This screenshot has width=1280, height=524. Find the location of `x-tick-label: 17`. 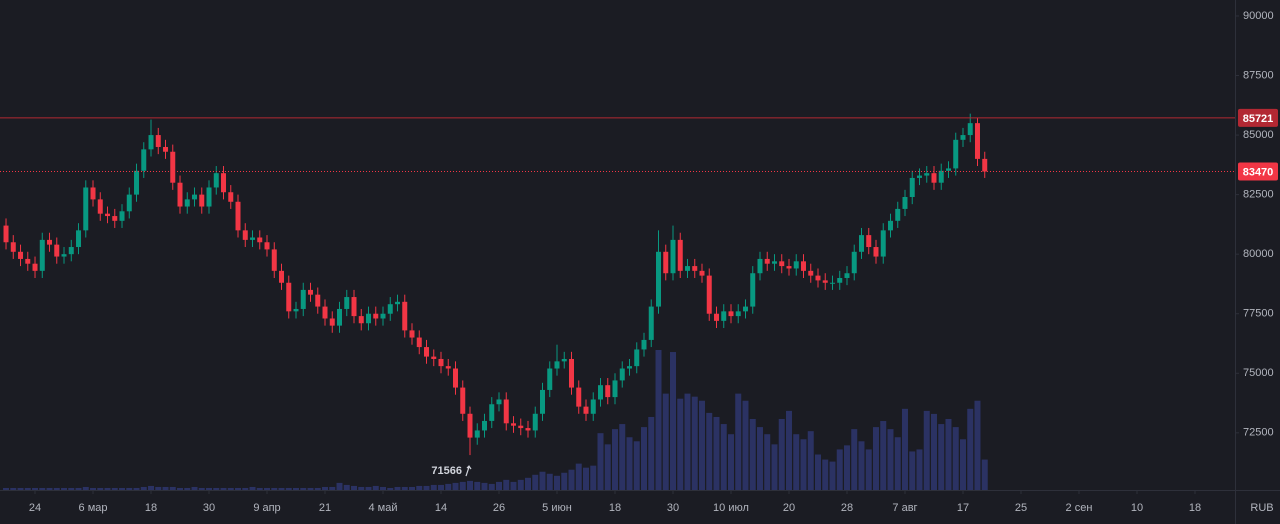

x-tick-label: 17 is located at coordinates (963, 508).